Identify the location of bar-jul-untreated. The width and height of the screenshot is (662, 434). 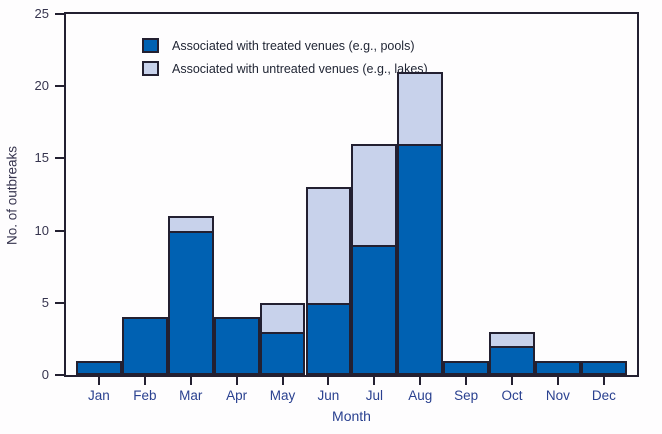
(374, 195).